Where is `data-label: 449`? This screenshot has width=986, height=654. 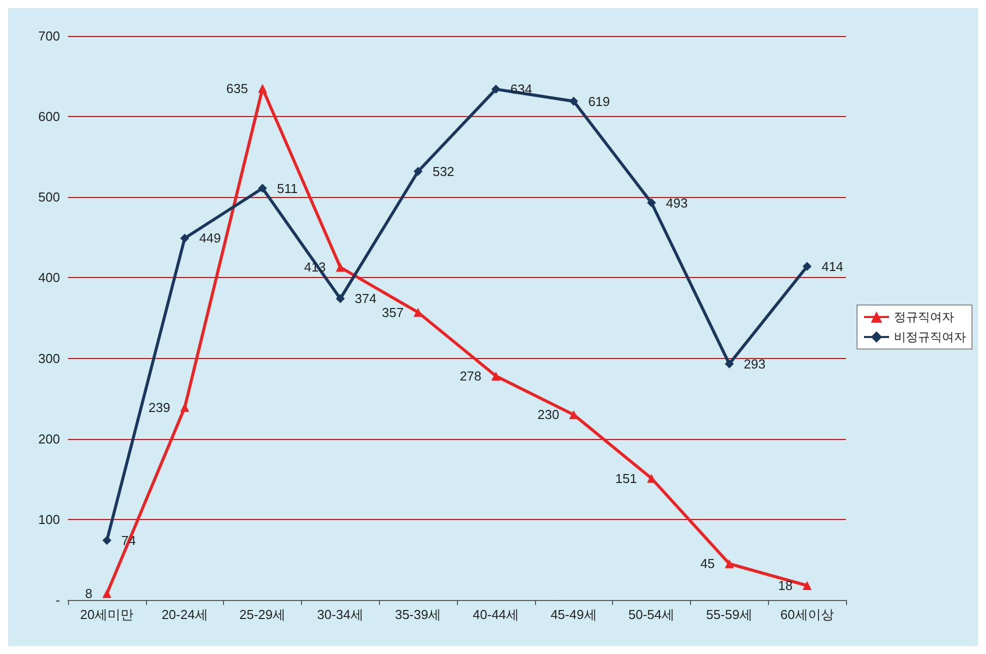 data-label: 449 is located at coordinates (210, 238).